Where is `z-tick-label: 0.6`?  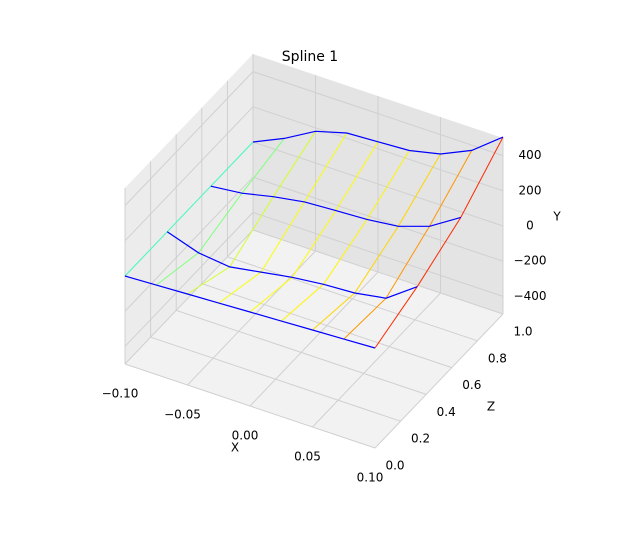 z-tick-label: 0.6 is located at coordinates (471, 385).